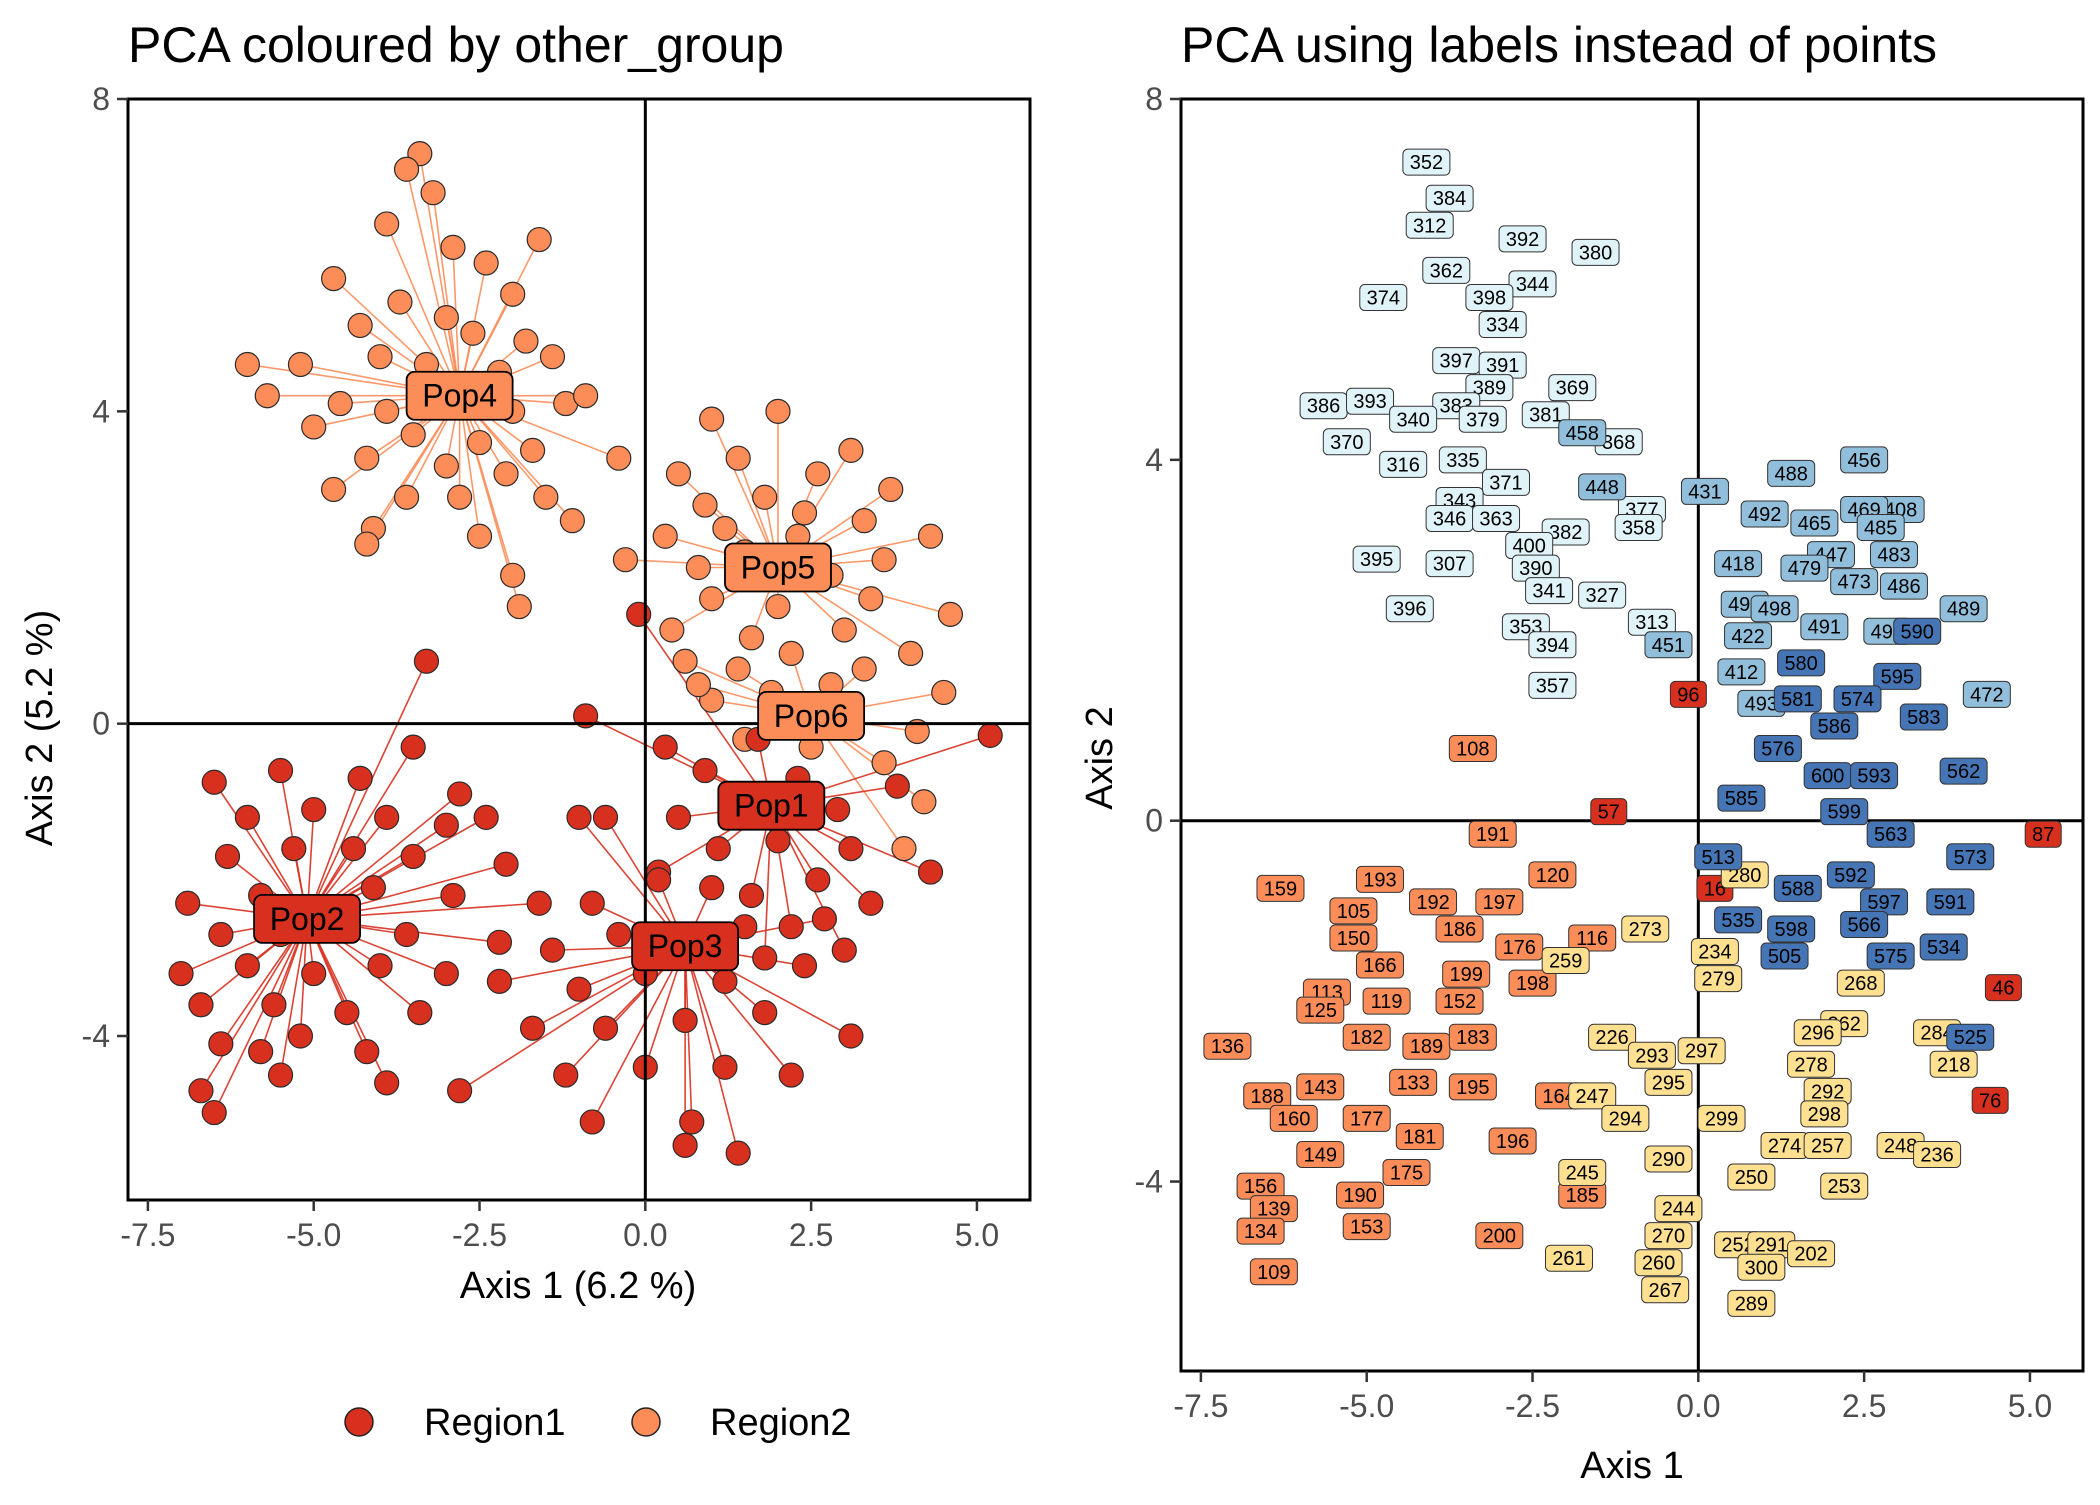  Describe the element at coordinates (1824, 1115) in the screenshot. I see `point-label: 298` at that location.